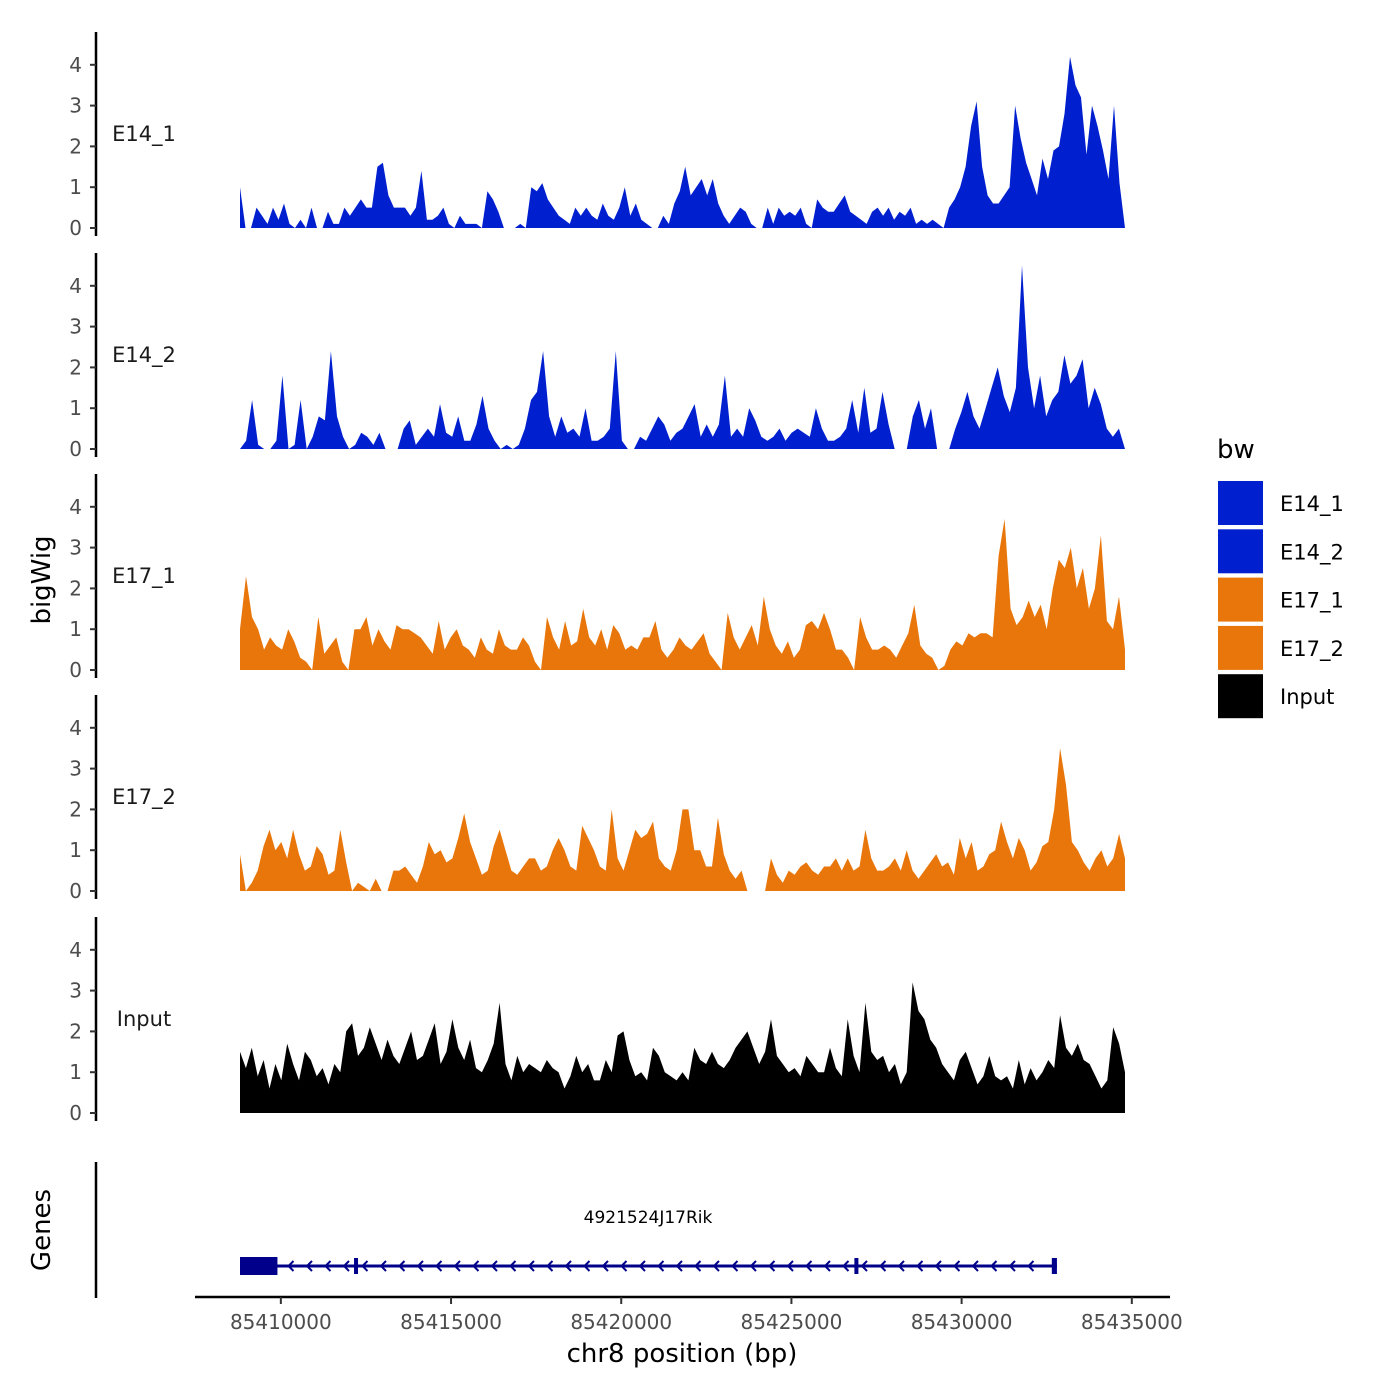  Describe the element at coordinates (42, 579) in the screenshot. I see `y-axis-title: bigWig` at that location.